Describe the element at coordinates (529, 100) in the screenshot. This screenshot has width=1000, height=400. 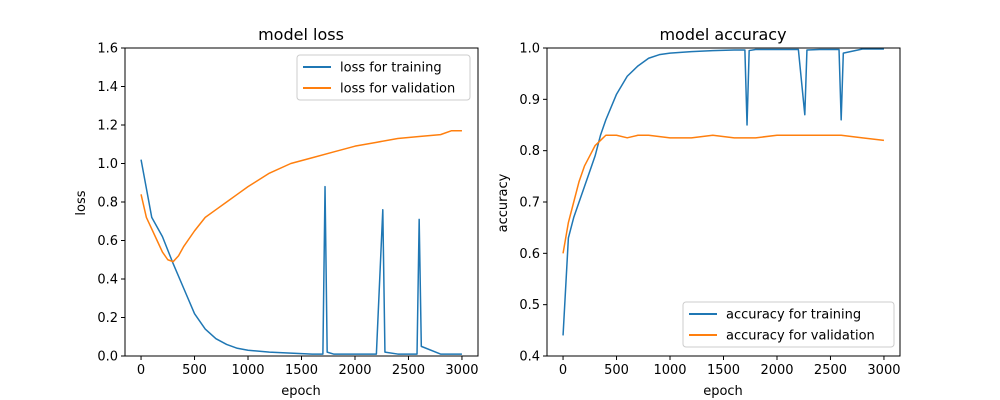
I see `accuracy-y-tick-label: 0.9` at that location.